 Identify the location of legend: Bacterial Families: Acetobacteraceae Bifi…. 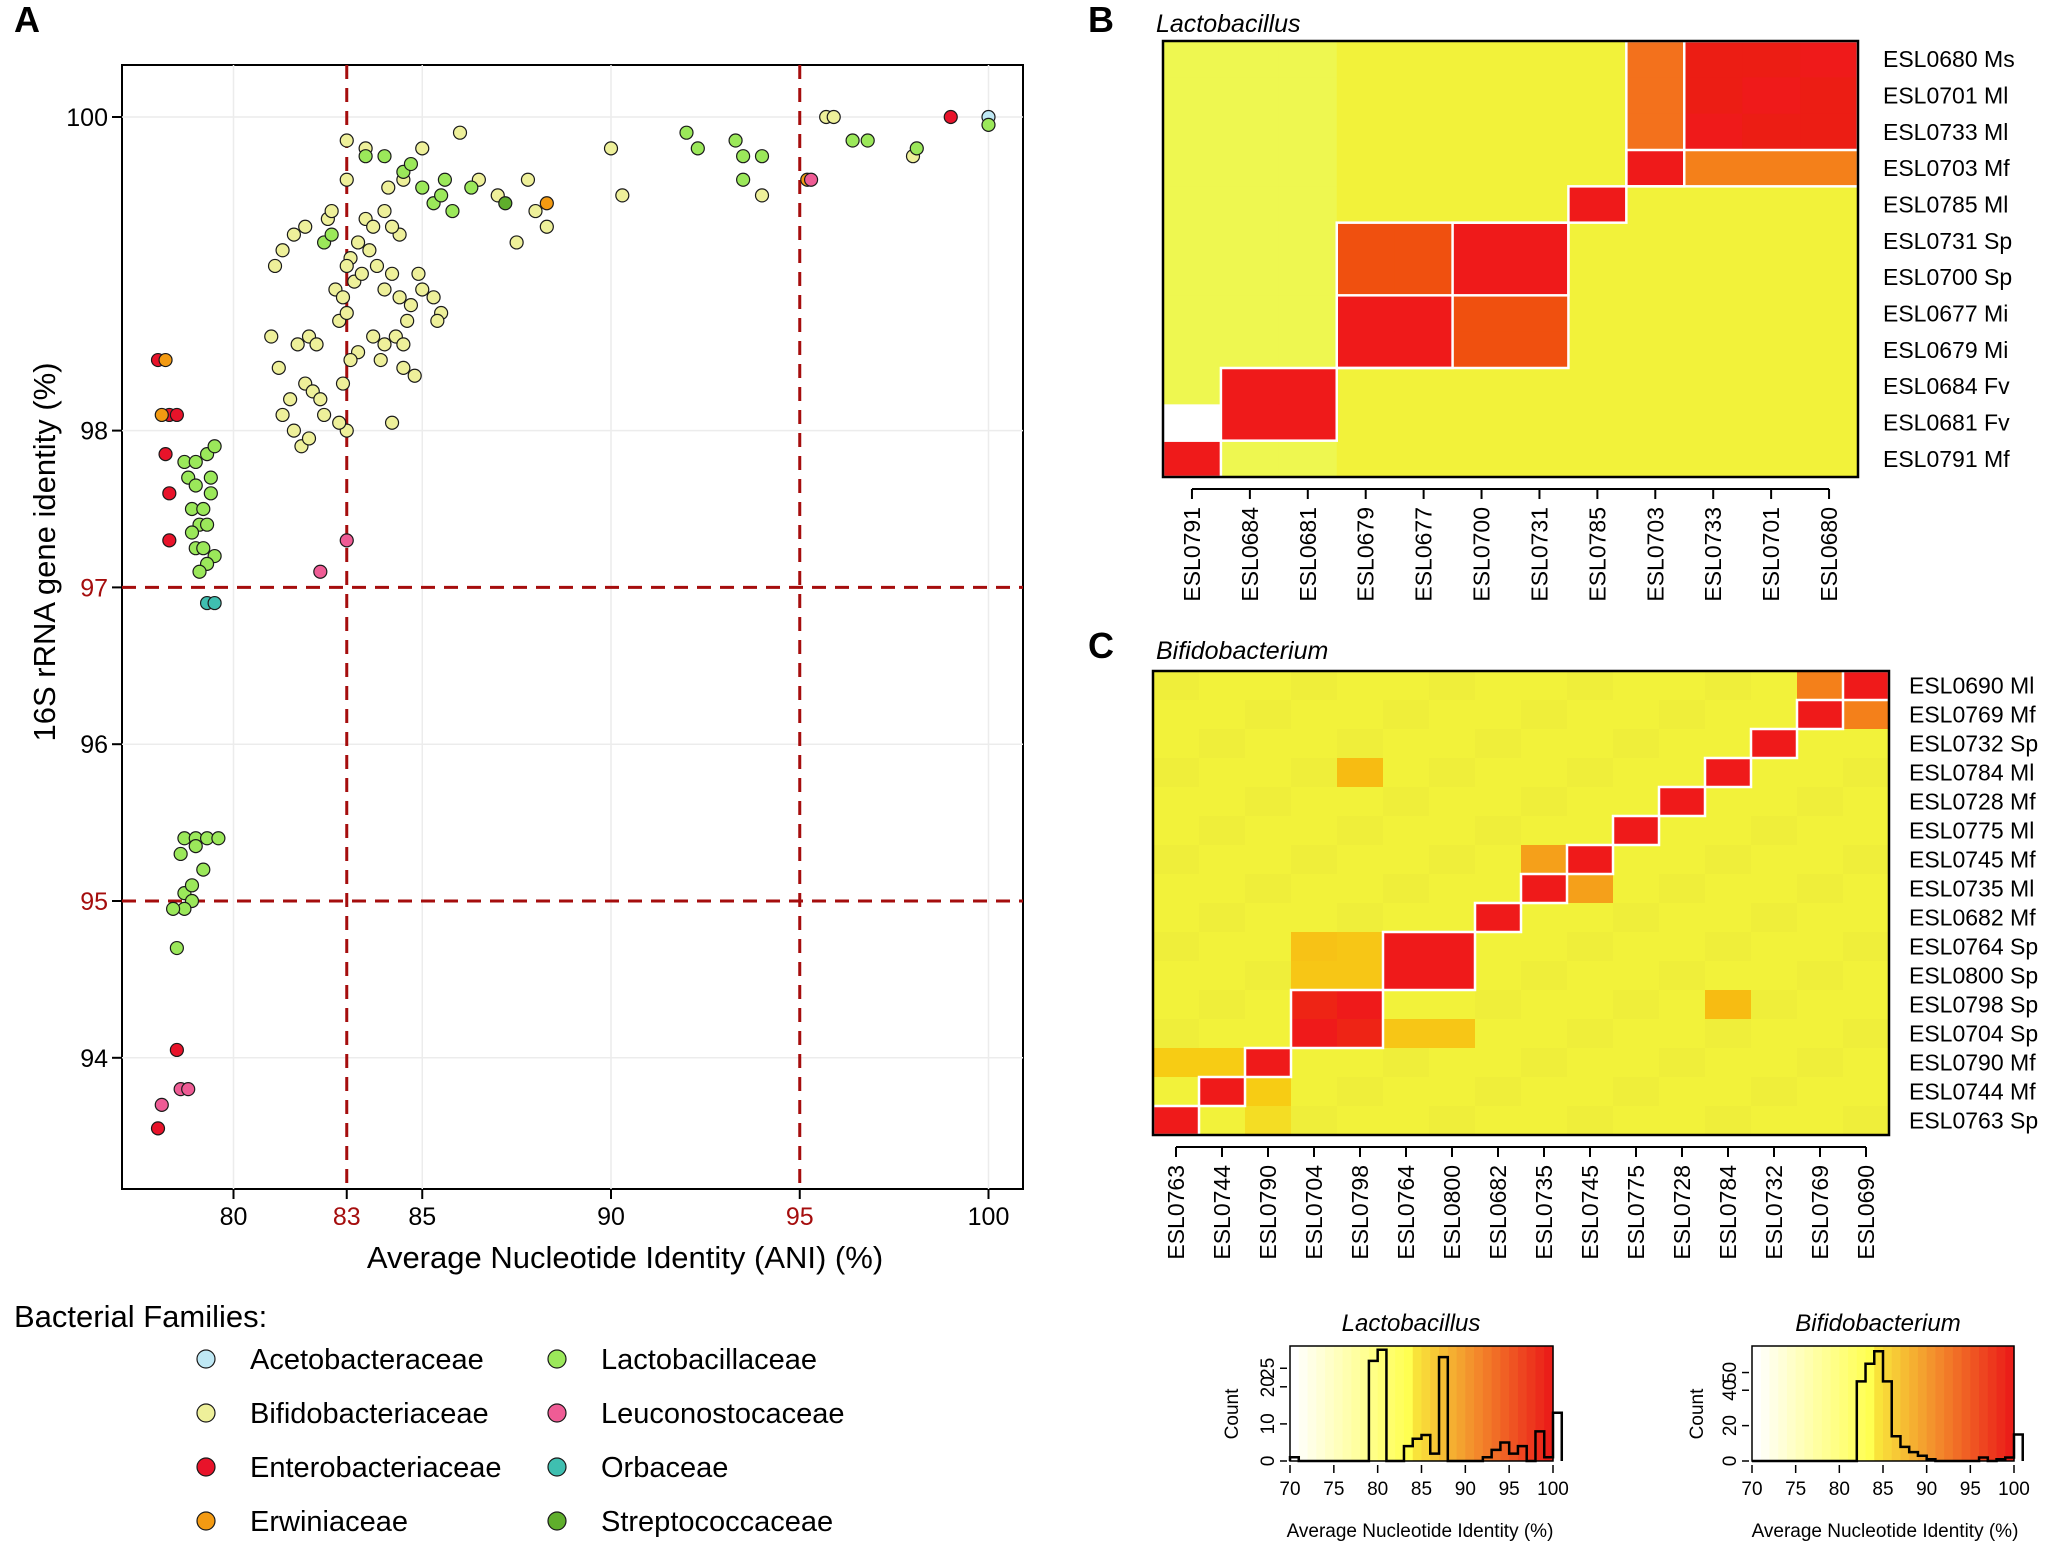
(429, 1418).